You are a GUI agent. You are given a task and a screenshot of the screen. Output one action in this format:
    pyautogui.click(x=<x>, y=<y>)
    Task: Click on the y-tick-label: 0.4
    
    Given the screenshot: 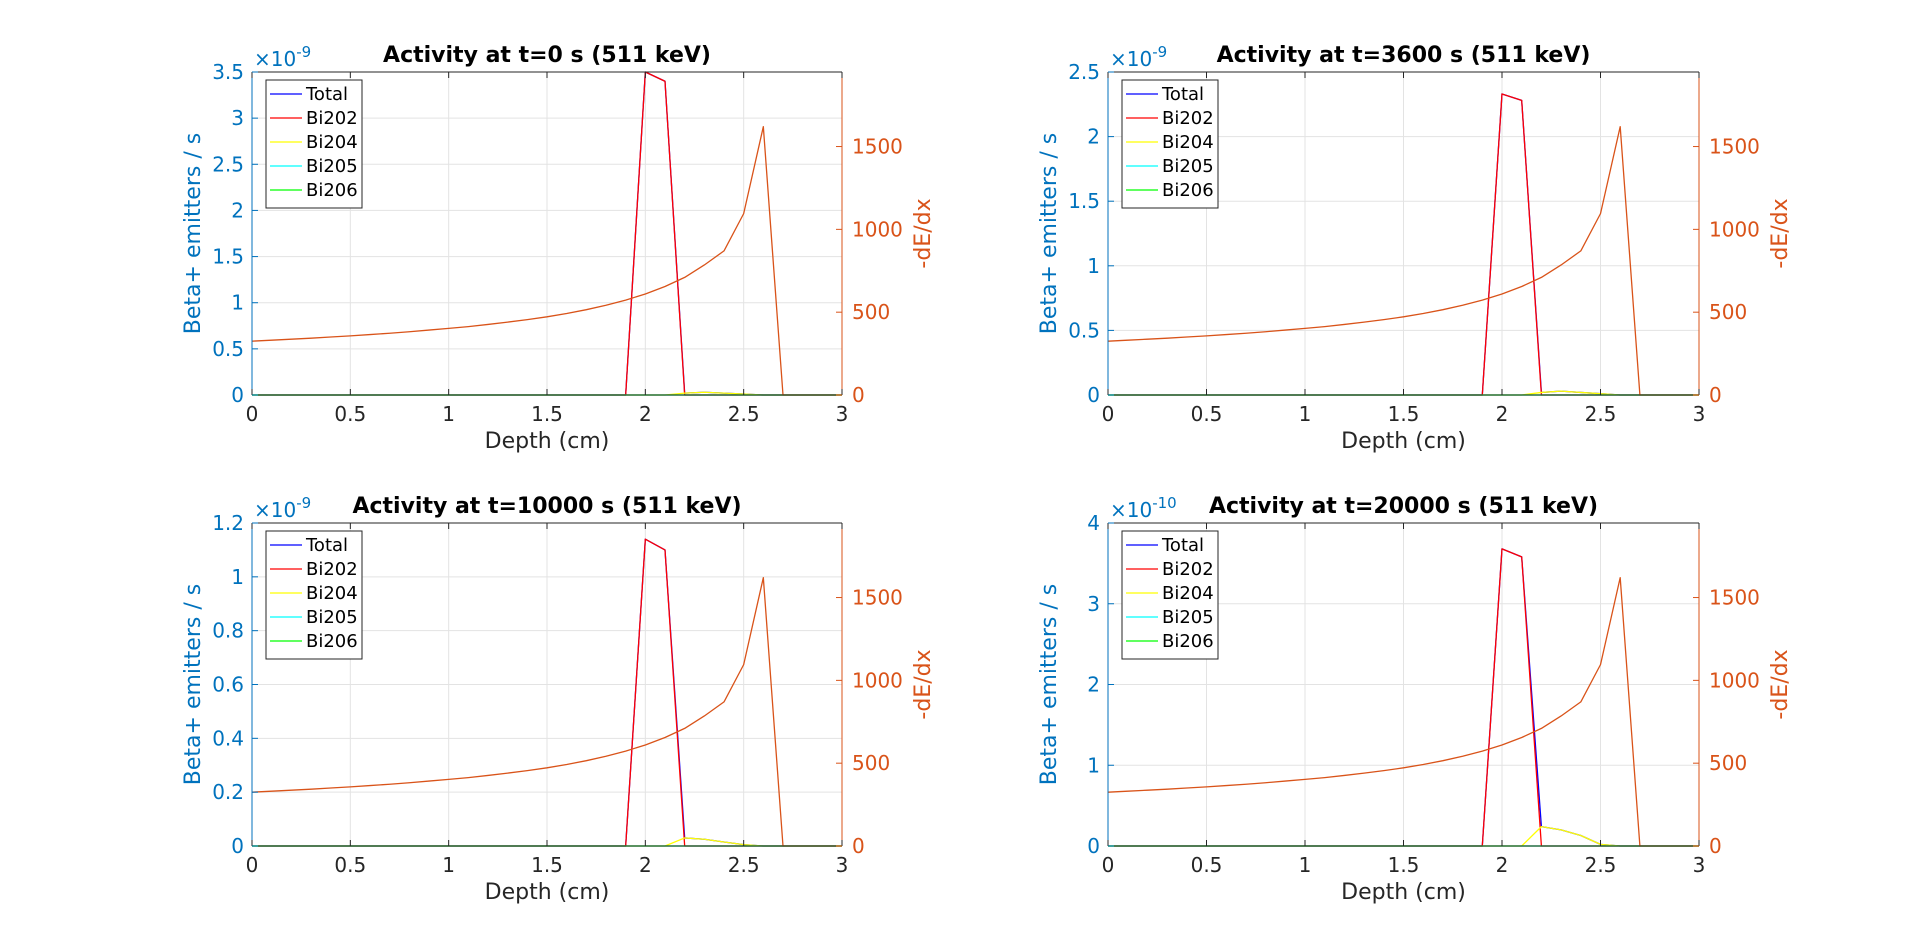 What is the action you would take?
    pyautogui.click(x=228, y=738)
    